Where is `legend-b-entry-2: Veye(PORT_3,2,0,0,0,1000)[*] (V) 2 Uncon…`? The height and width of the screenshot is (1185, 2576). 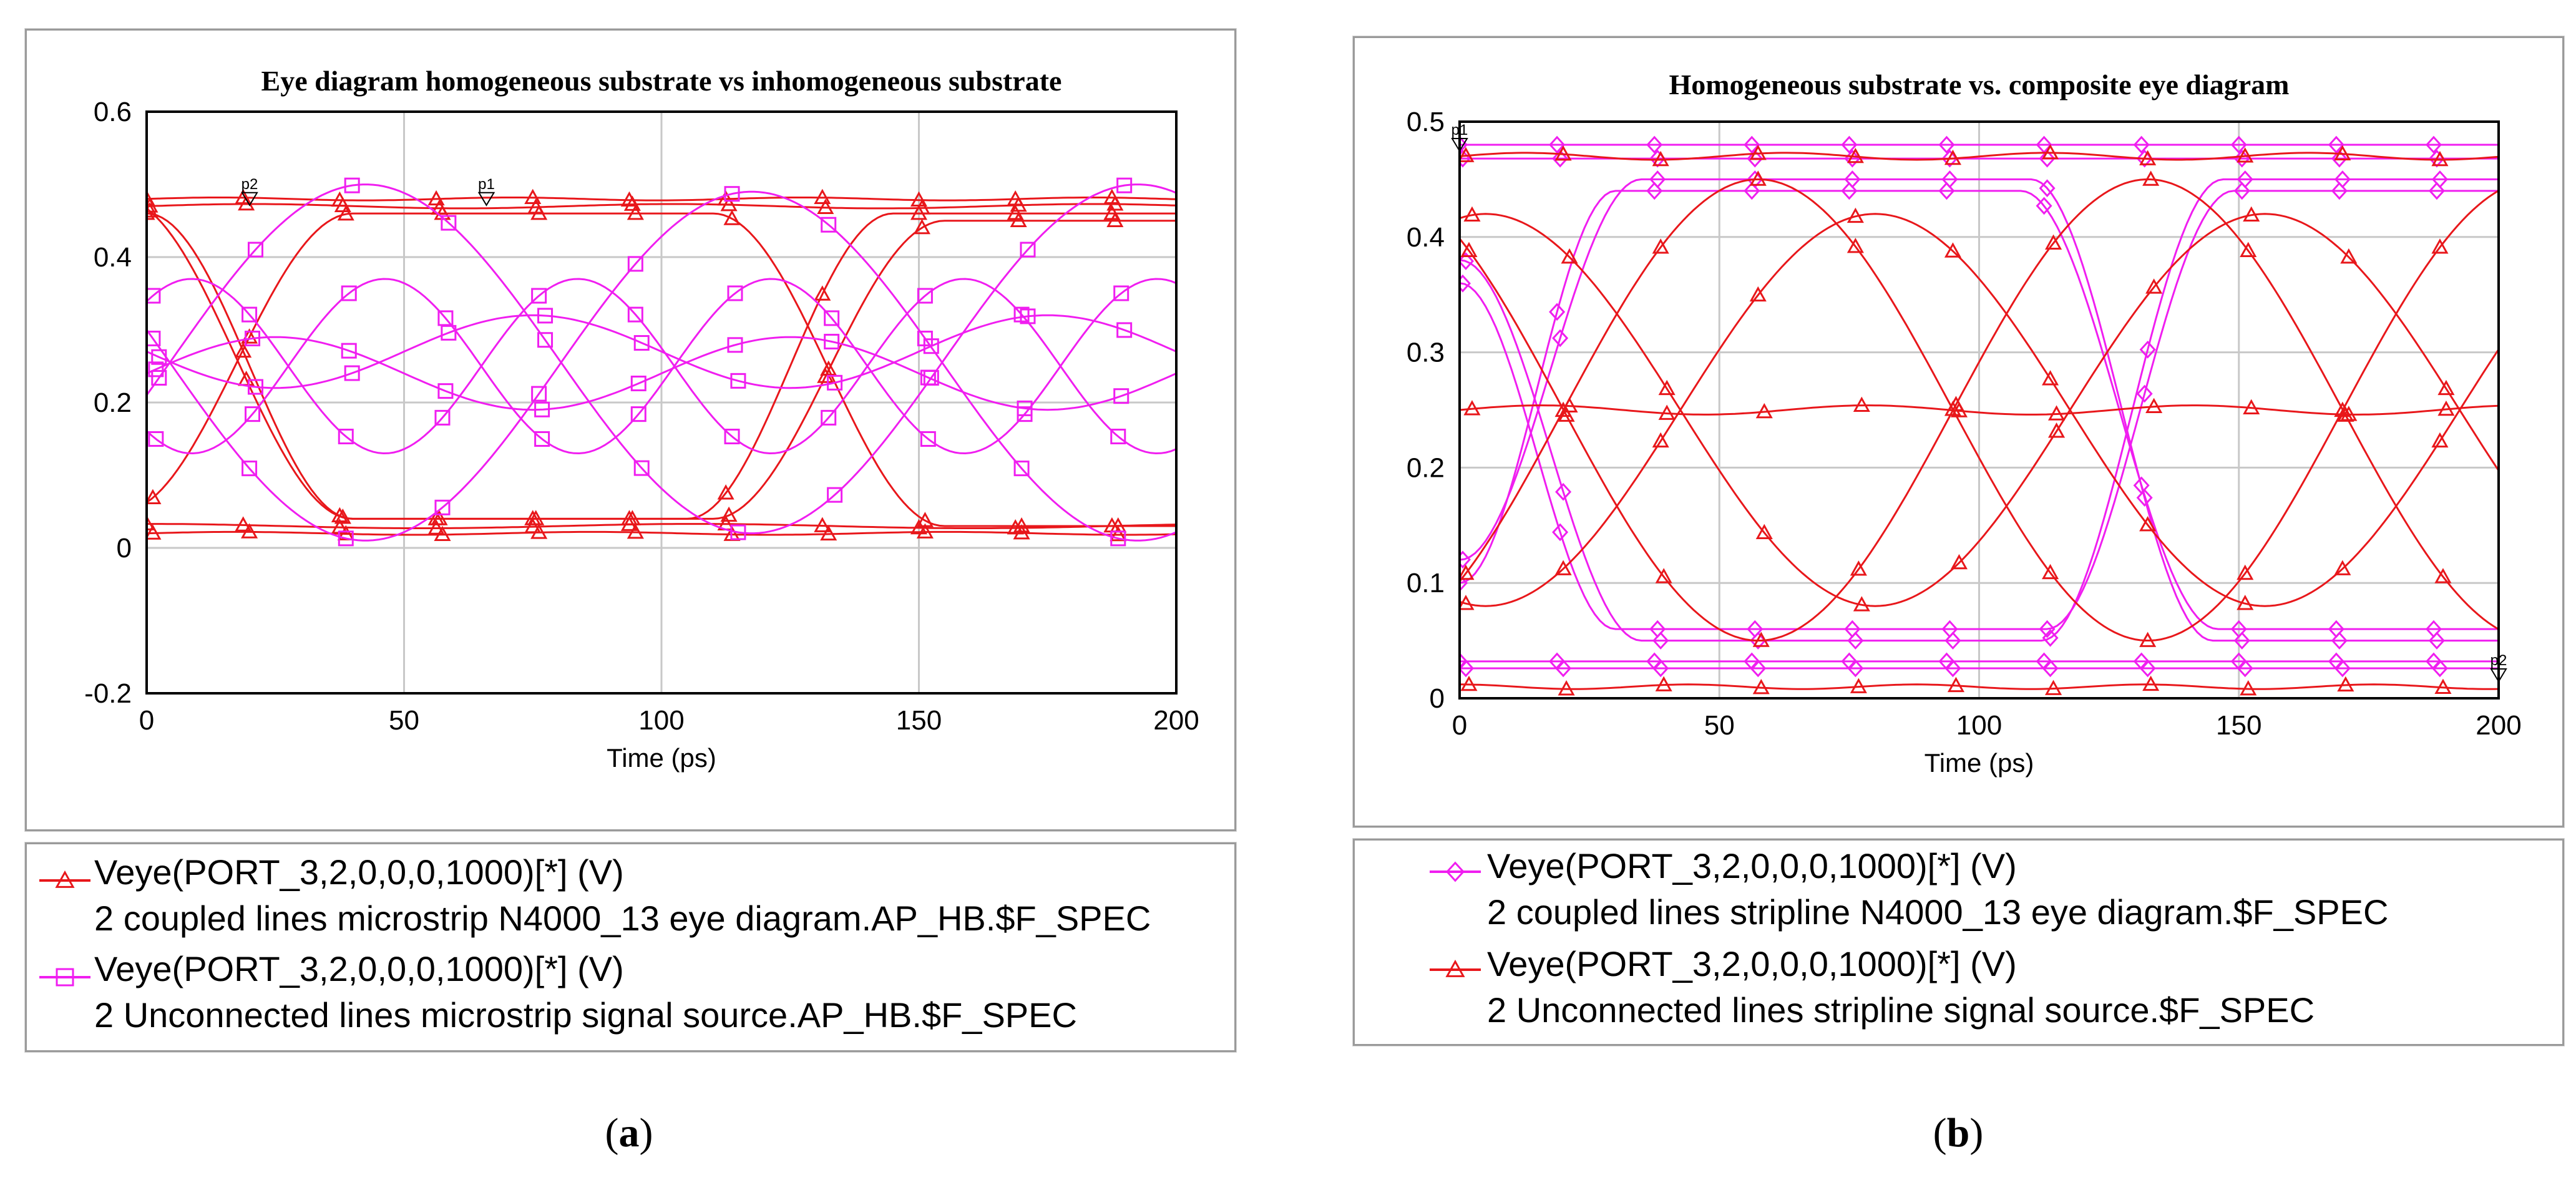
legend-b-entry-2: Veye(PORT_3,2,0,0,0,1000)[*] (V) 2 Uncon… is located at coordinates (1958, 993).